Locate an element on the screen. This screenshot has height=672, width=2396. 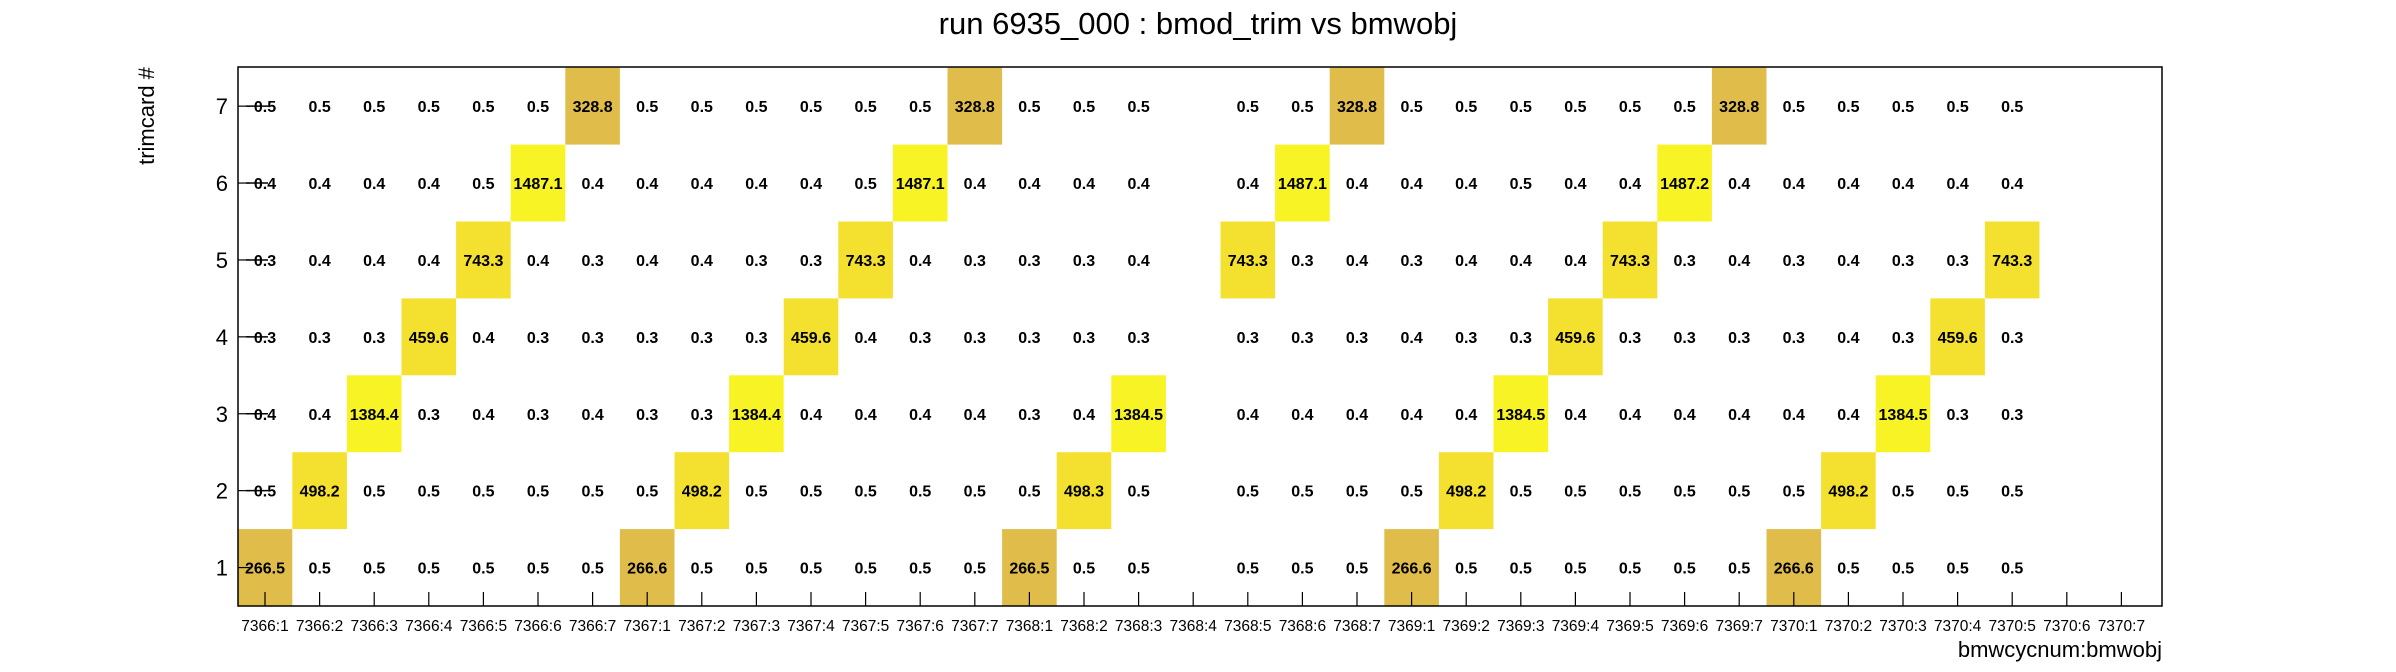
x-tick-label: 7368:6 is located at coordinates (1302, 626).